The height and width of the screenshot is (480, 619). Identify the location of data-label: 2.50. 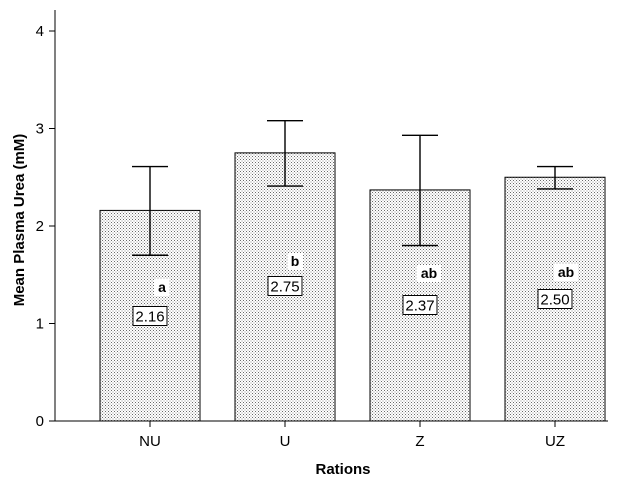
(554, 300).